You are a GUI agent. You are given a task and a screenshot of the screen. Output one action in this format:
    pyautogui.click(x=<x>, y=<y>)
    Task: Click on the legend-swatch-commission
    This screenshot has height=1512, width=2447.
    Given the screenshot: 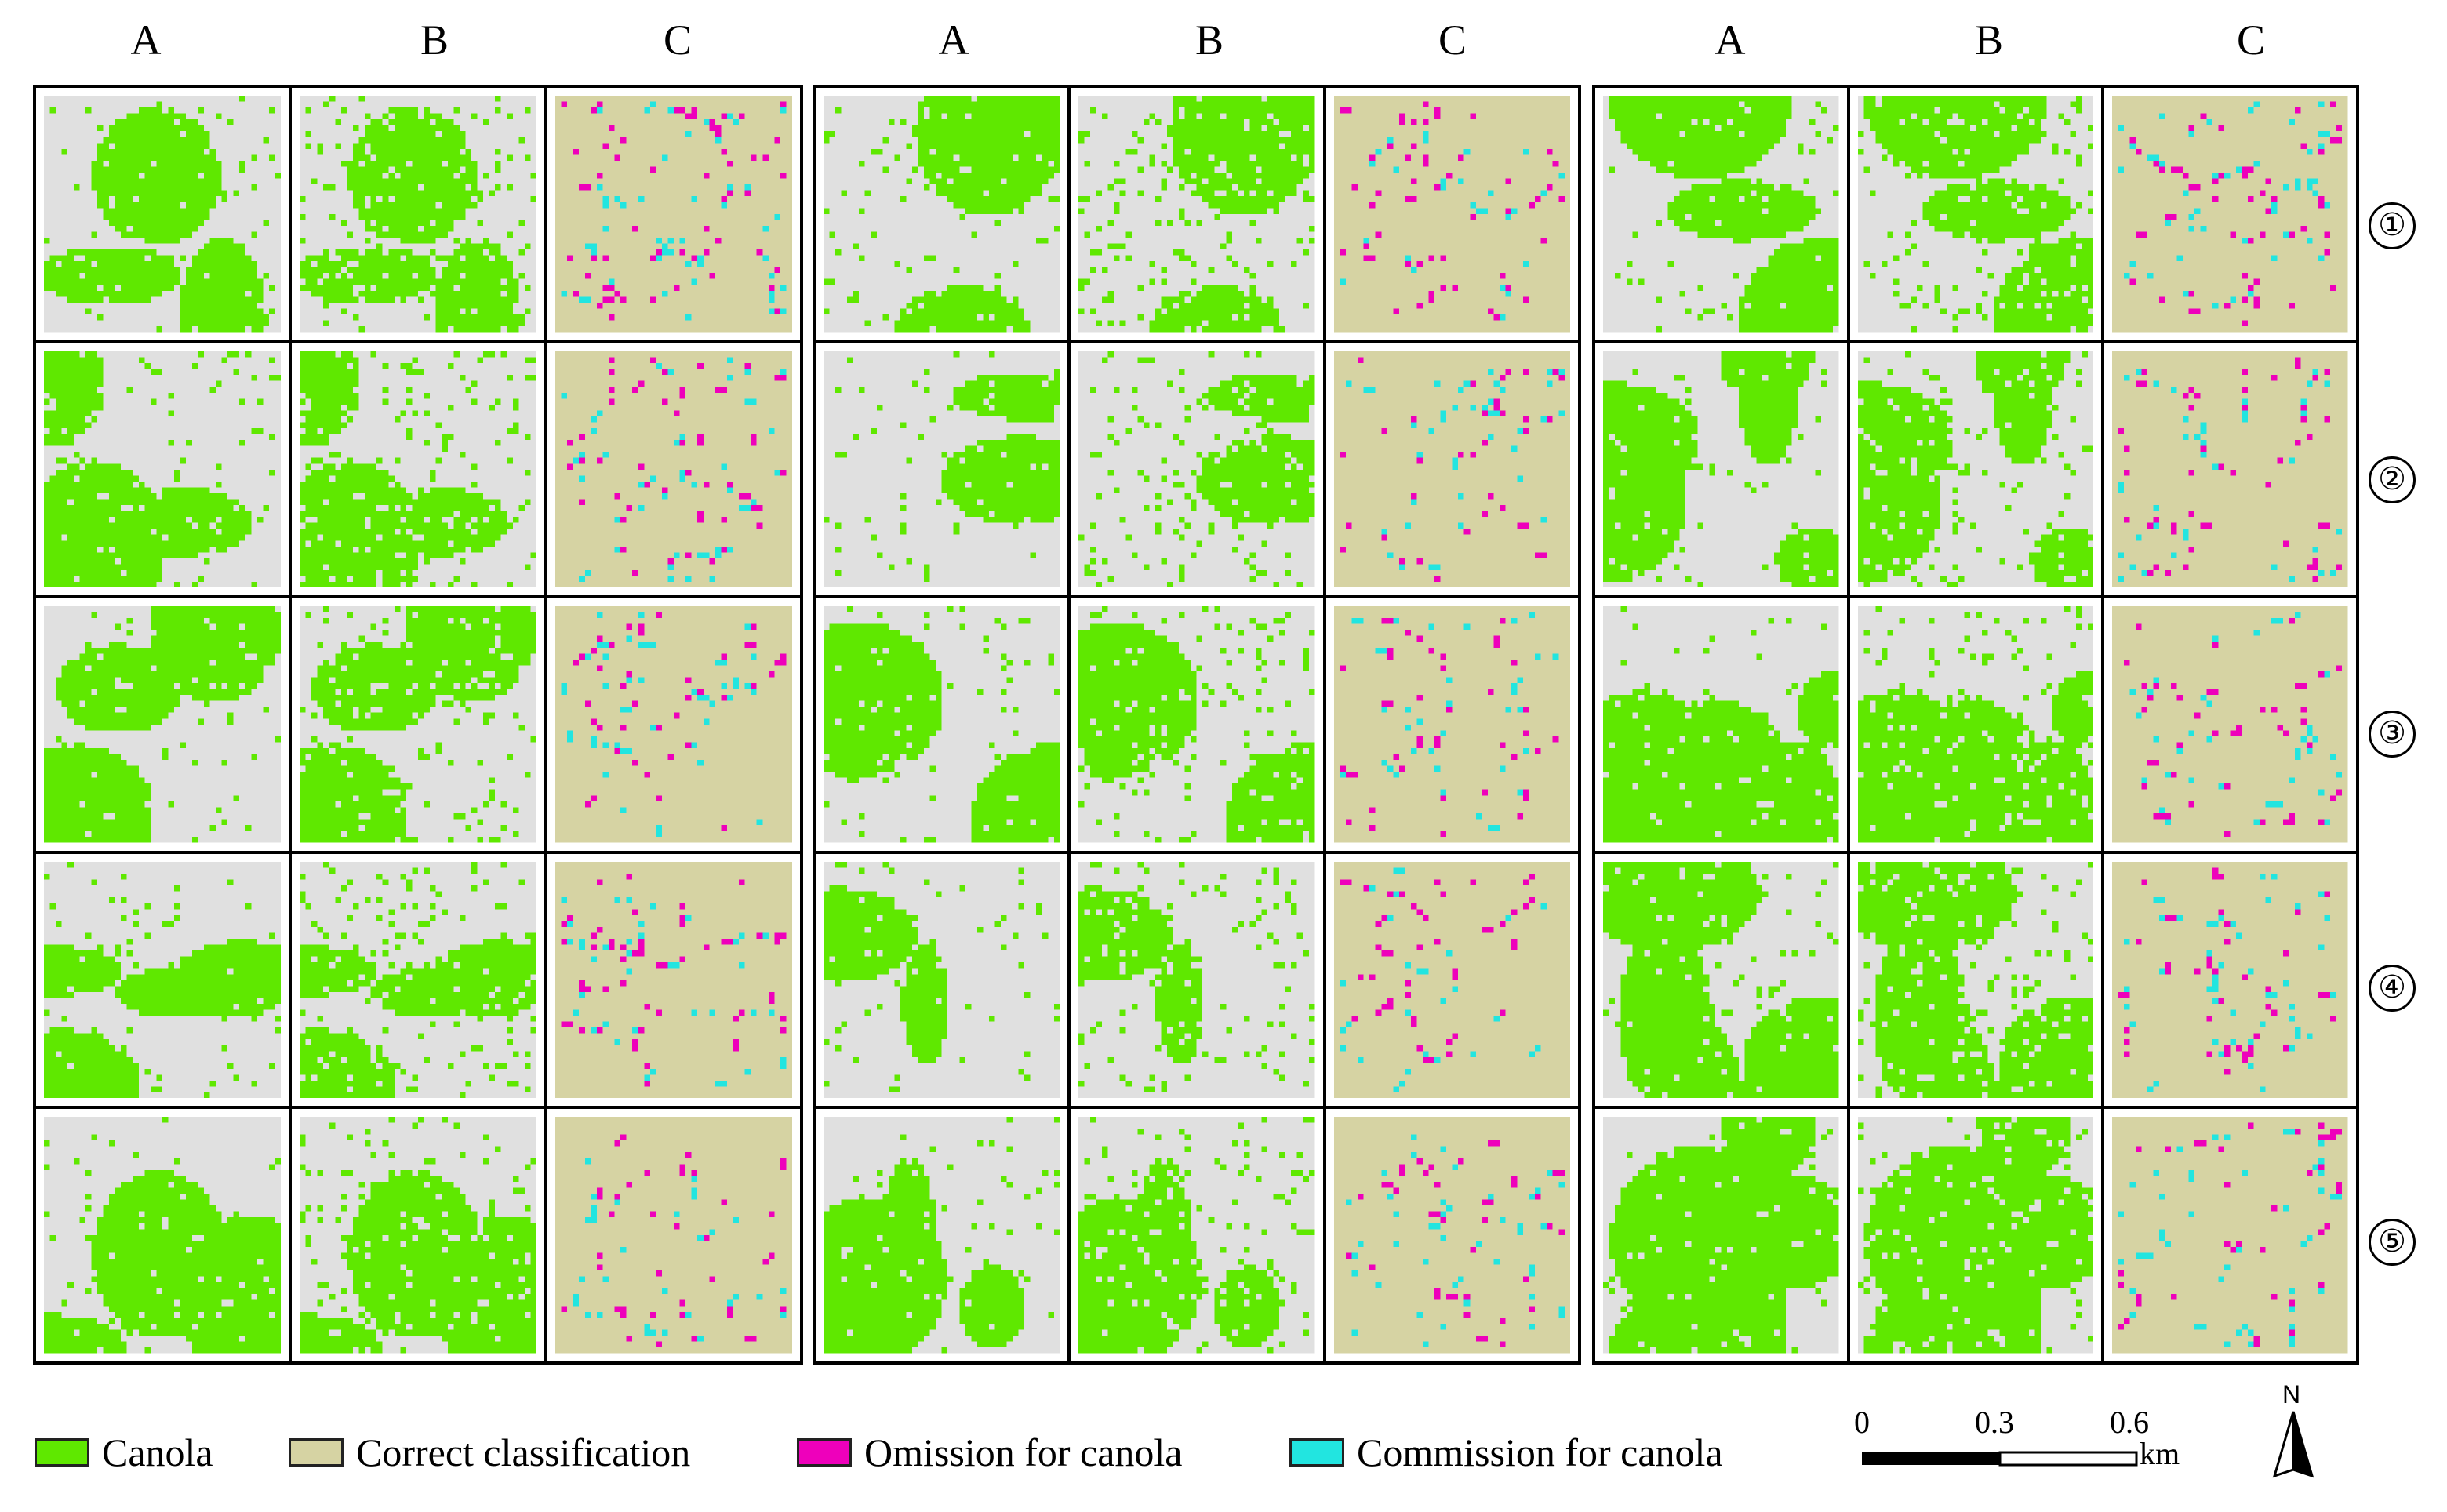 What is the action you would take?
    pyautogui.click(x=1316, y=1452)
    